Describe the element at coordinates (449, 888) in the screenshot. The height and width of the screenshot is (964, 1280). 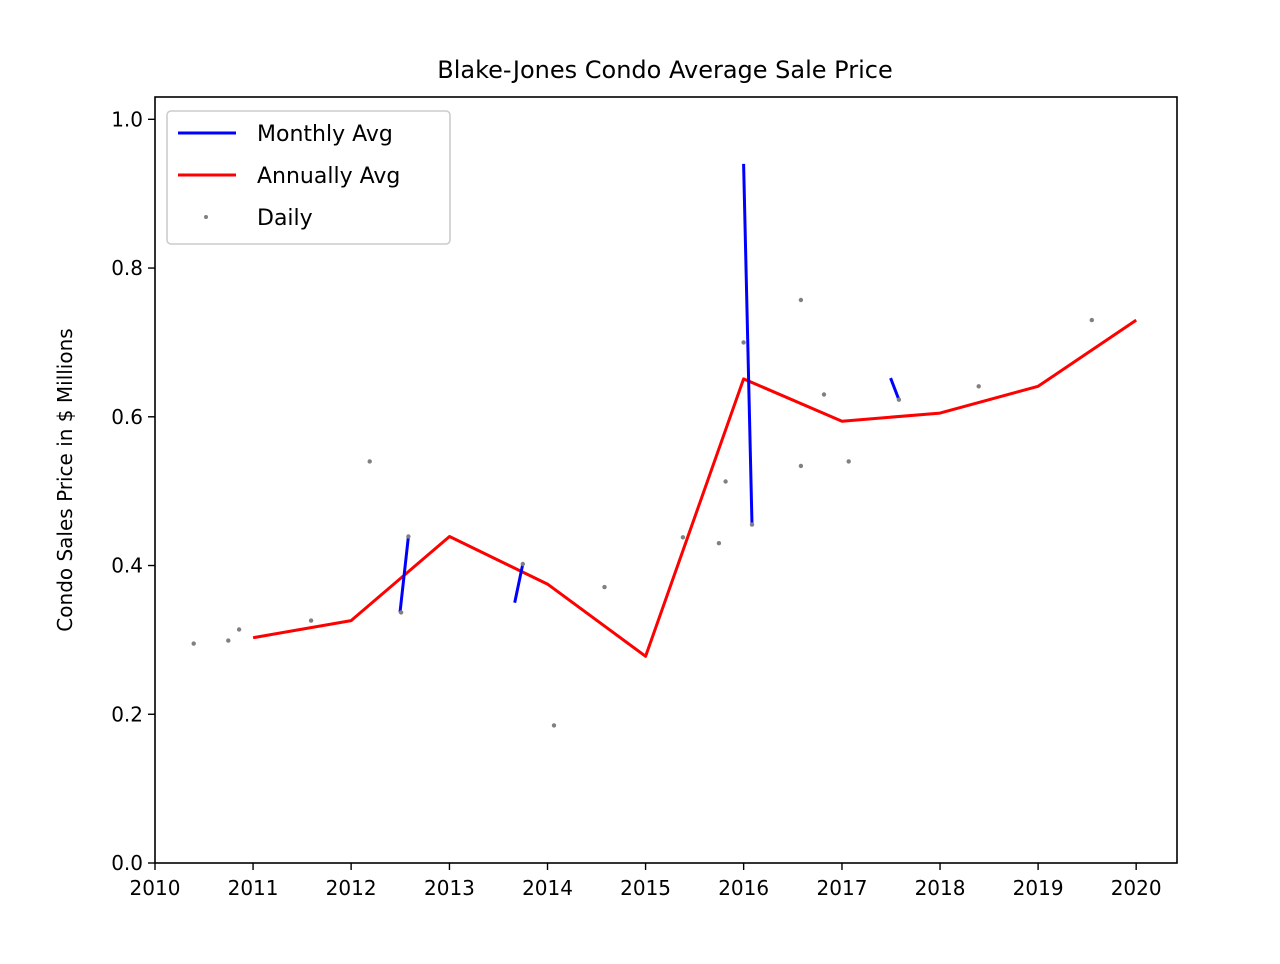
I see `x-tick-label: 2013` at that location.